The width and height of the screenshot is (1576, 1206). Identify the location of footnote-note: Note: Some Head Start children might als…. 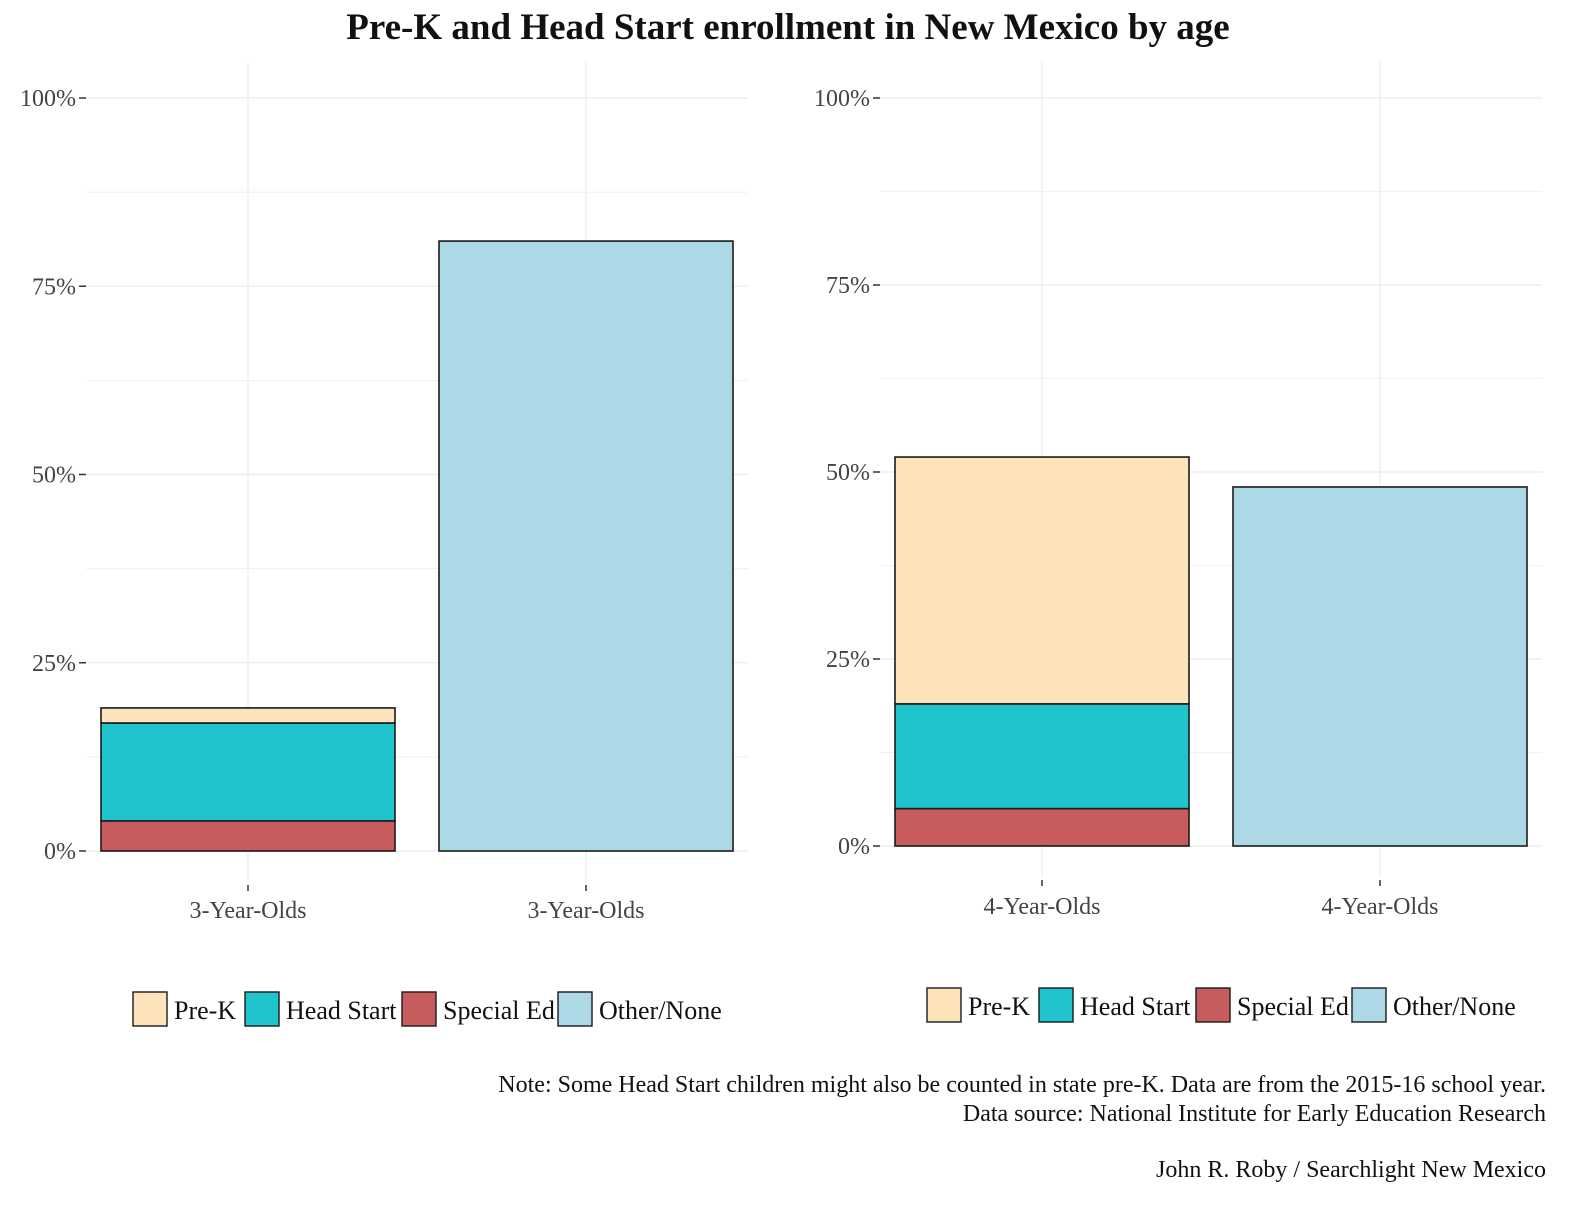
(1022, 1085).